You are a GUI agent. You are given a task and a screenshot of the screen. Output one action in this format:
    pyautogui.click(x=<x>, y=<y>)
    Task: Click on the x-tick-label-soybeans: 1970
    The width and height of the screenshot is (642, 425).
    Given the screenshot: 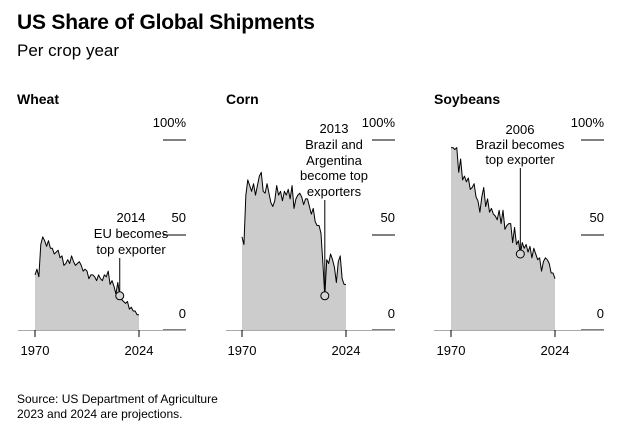 What is the action you would take?
    pyautogui.click(x=451, y=350)
    